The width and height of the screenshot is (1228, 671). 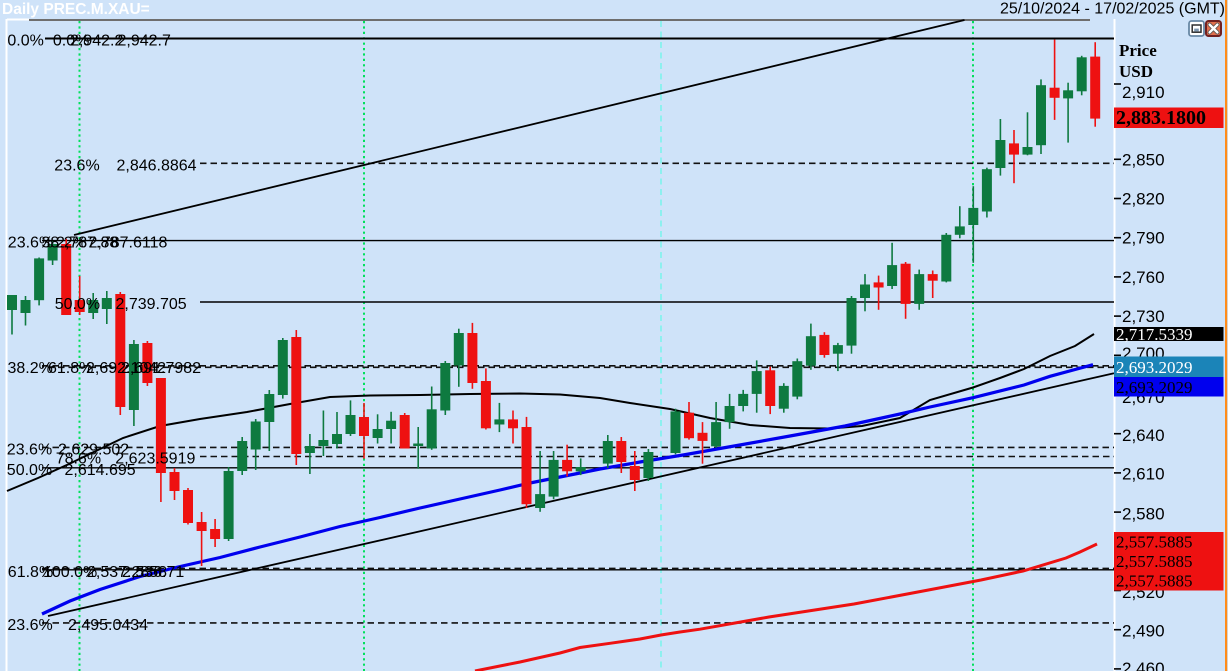 What do you see at coordinates (76, 9) in the screenshot?
I see `svg-text: Daily PREC.M.XAU=` at bounding box center [76, 9].